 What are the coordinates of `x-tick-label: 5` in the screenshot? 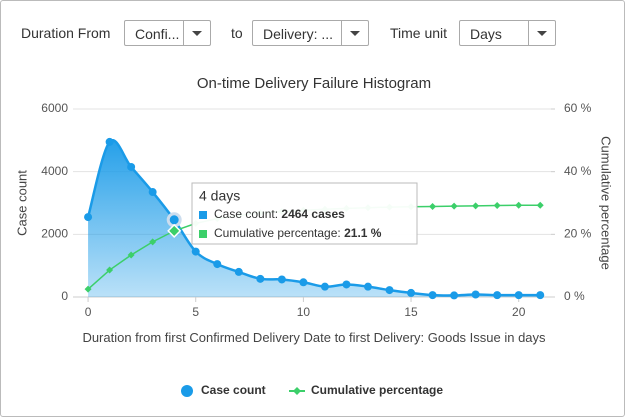 It's located at (195, 312).